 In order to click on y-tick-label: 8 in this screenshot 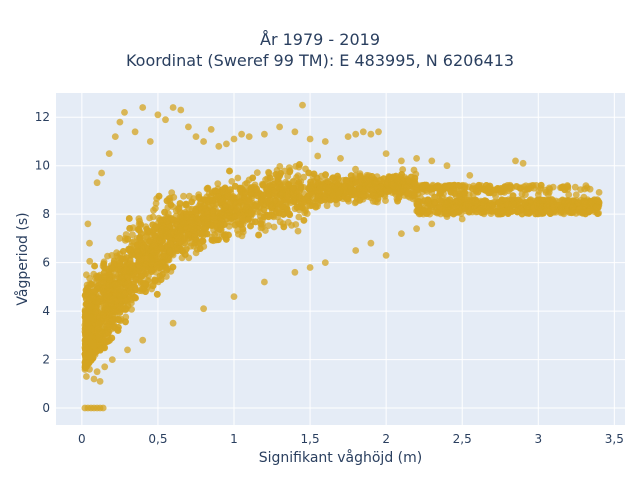, I will do `click(46, 214)`.